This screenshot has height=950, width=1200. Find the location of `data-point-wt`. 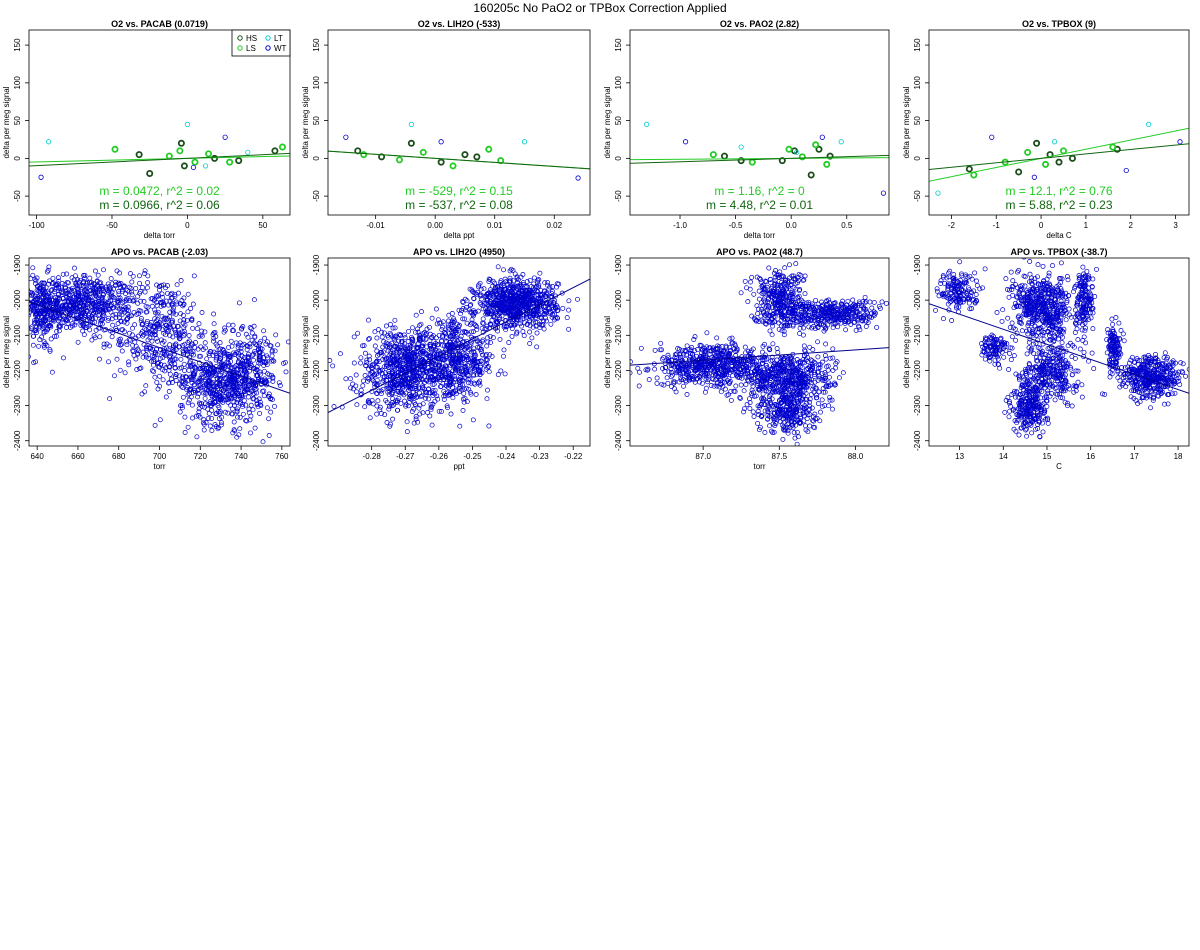

data-point-wt is located at coordinates (578, 178).